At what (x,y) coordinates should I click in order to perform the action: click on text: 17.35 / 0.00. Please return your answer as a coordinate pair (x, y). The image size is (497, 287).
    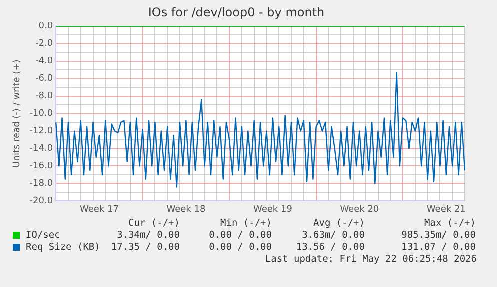
    Looking at the image, I should click on (145, 247).